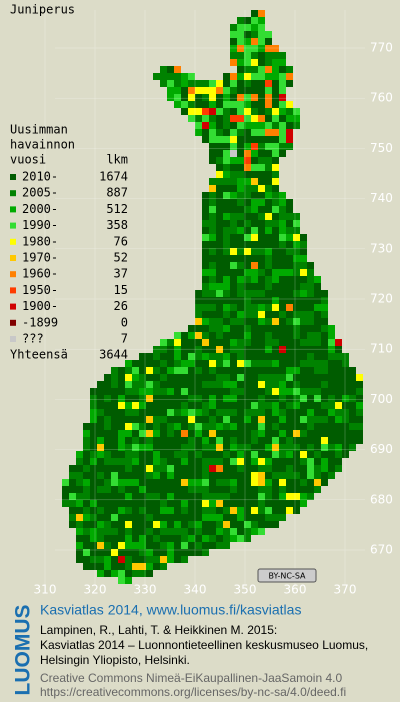 This screenshot has height=702, width=400. Describe the element at coordinates (381, 550) in the screenshot. I see `y-axis-label: 670` at that location.